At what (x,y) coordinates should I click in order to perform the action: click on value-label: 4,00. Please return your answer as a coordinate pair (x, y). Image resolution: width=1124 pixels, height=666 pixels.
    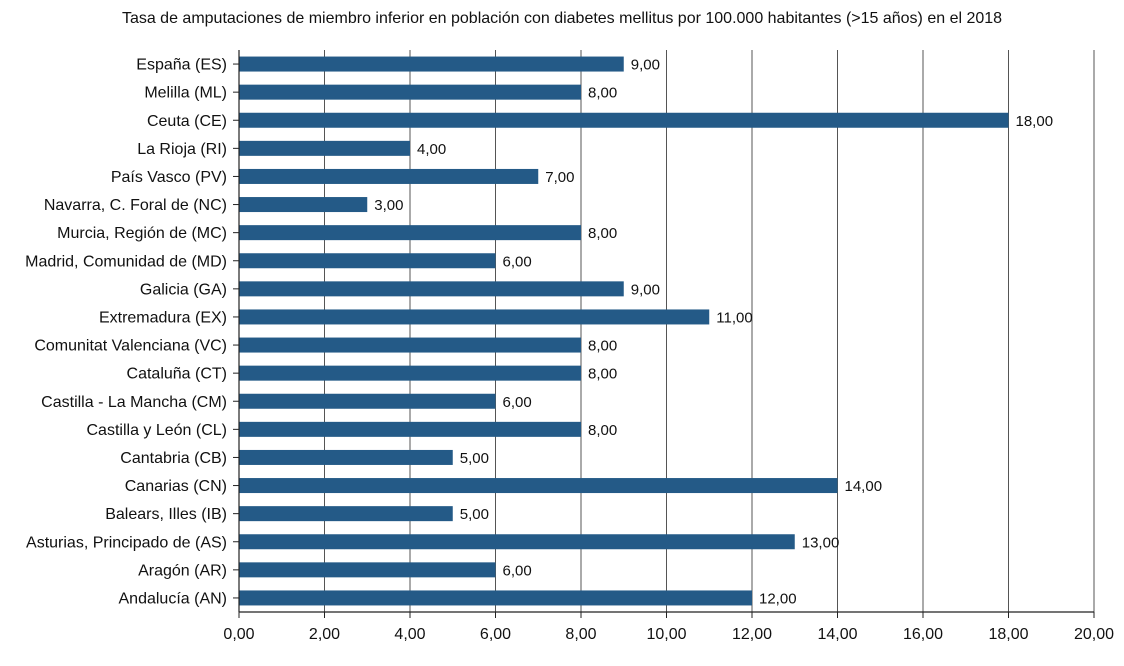
    Looking at the image, I should click on (431, 149).